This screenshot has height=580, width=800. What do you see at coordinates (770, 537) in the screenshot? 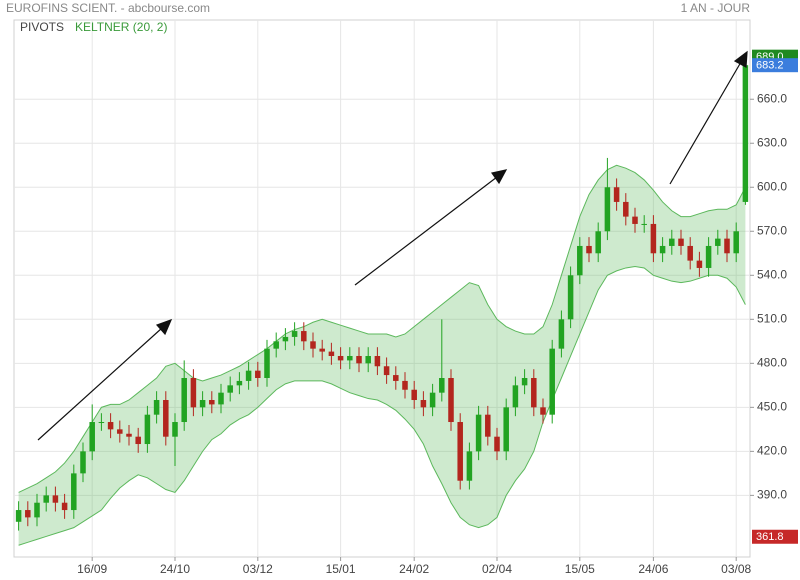
I see `price-label-text: 361.8` at bounding box center [770, 537].